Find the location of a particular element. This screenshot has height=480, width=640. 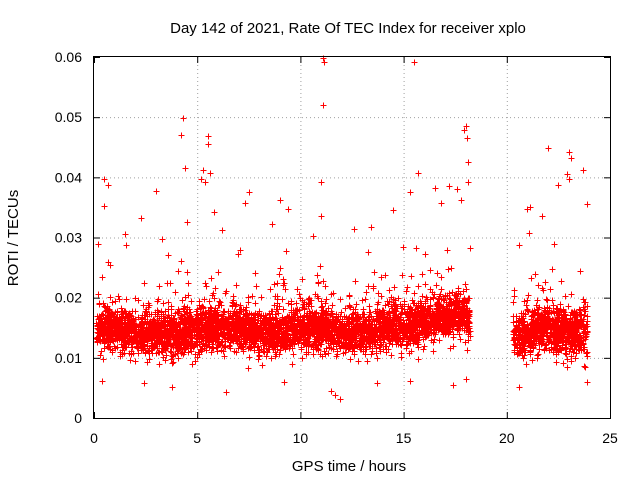

x-axis-tick-labels: 0 5 10 15 20 25 is located at coordinates (354, 438).